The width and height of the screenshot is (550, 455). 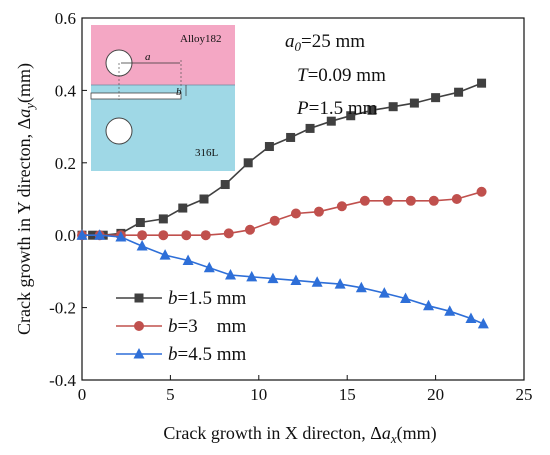 I want to click on legend-label-value: =3 mm, so click(x=212, y=326).